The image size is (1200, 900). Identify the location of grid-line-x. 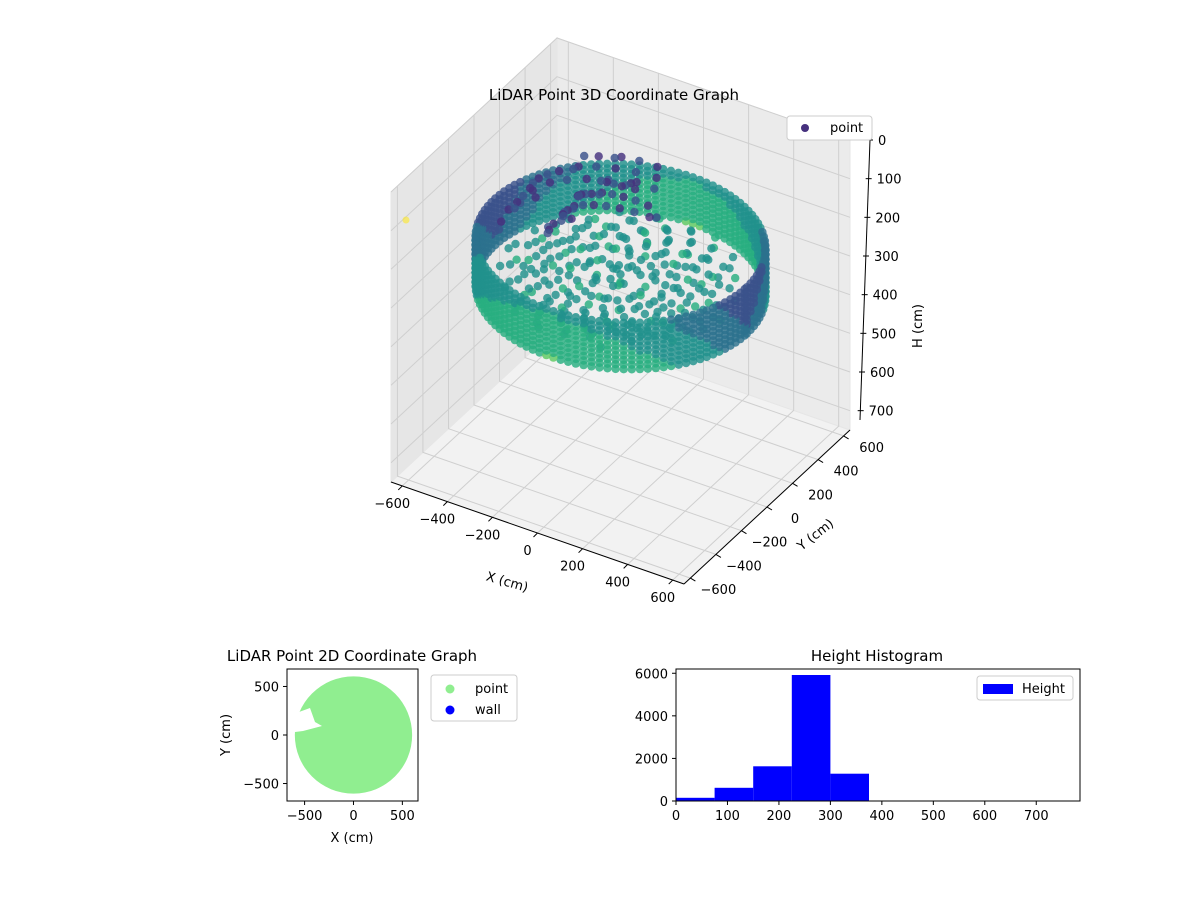
(711, 342).